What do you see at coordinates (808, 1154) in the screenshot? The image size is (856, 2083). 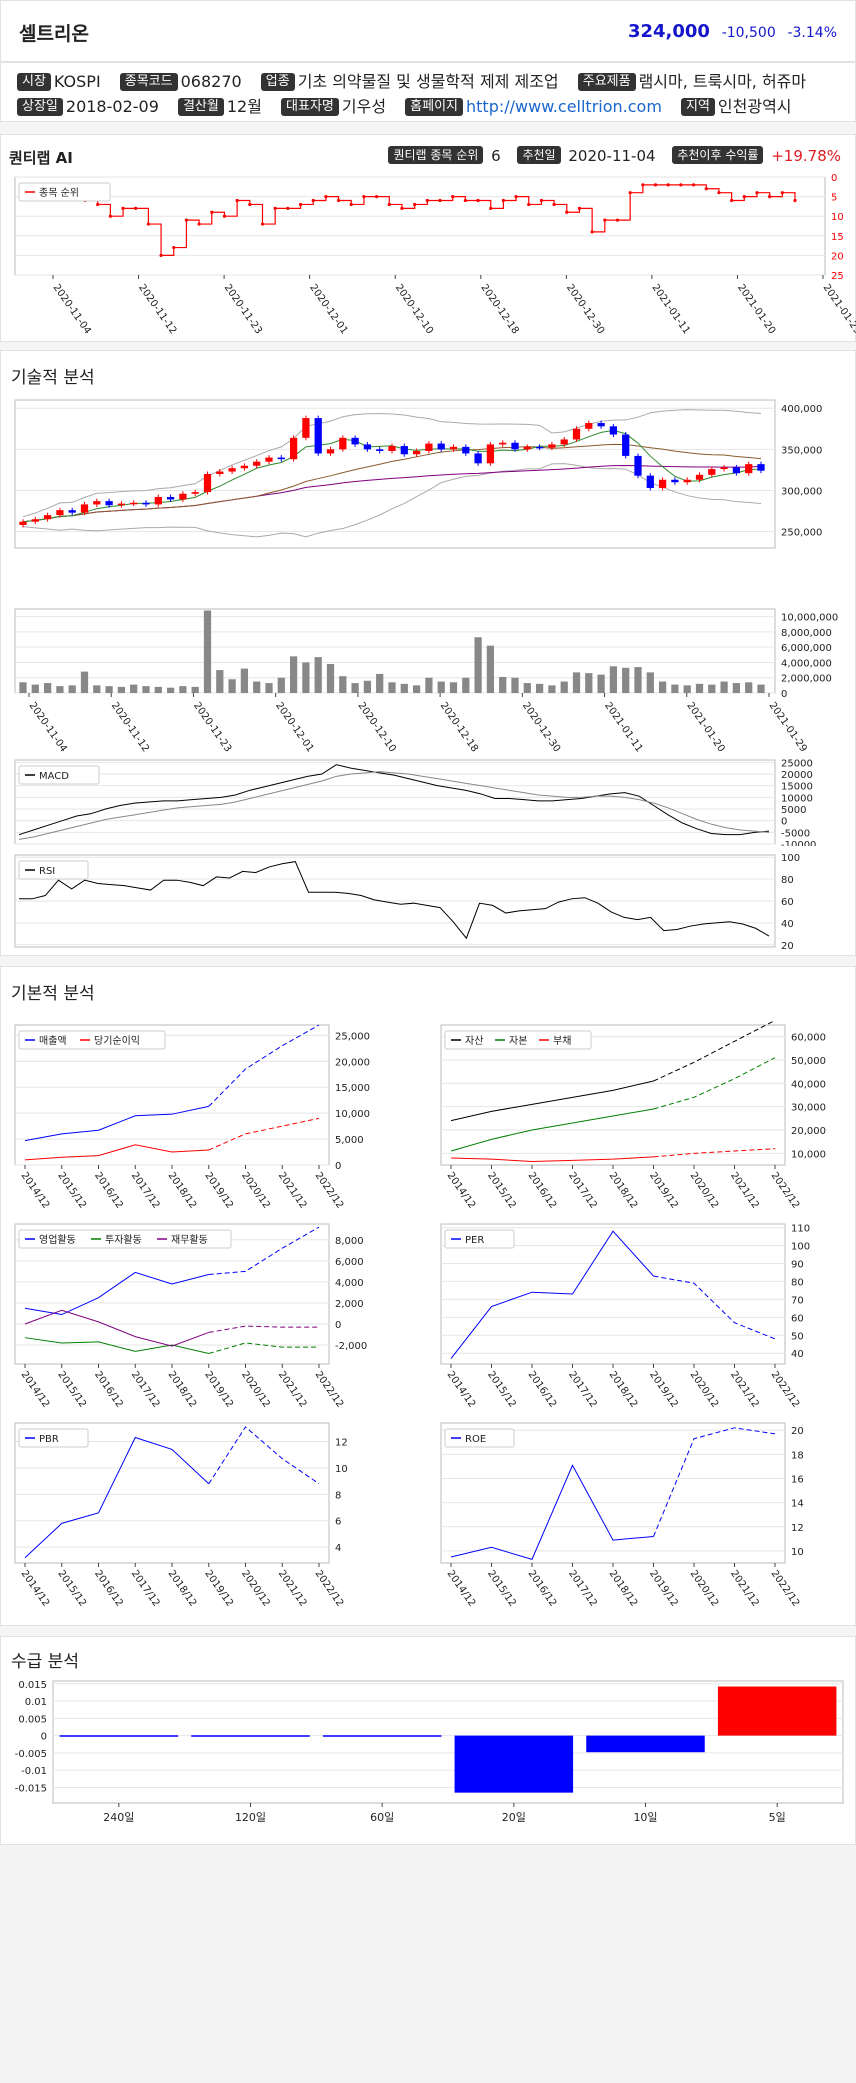 I see `y-tick-label: 10,000` at bounding box center [808, 1154].